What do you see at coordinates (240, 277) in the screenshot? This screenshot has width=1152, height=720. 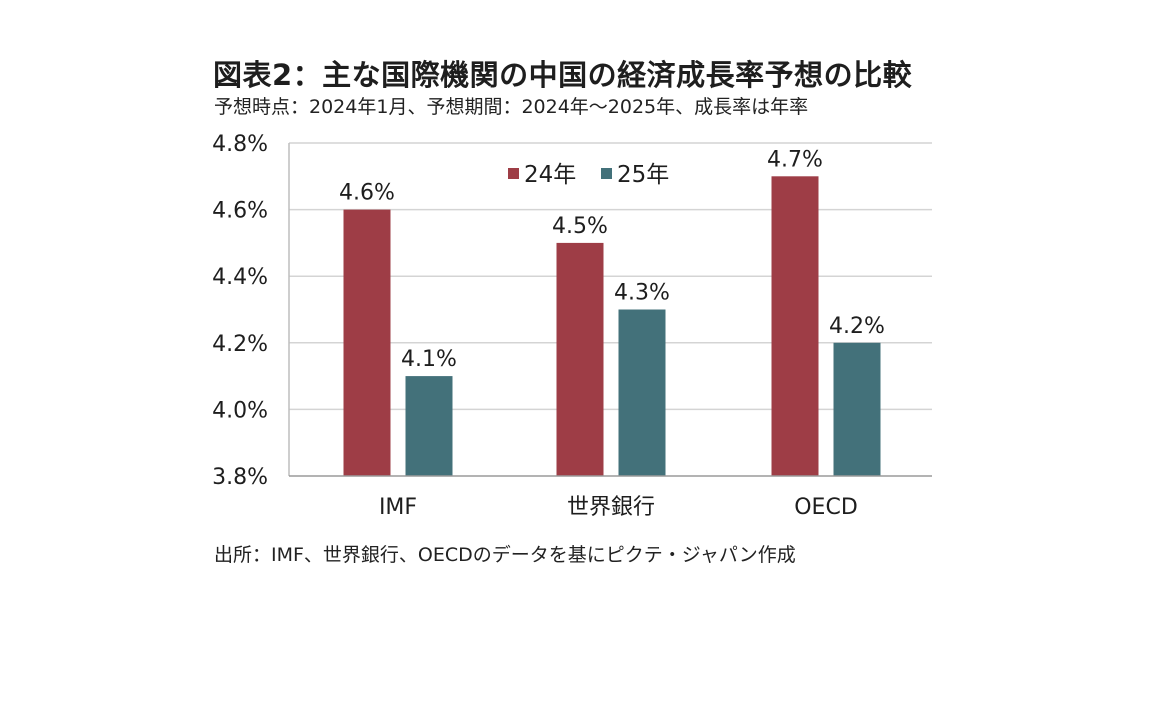 I see `y-tick-label: 4.4%` at bounding box center [240, 277].